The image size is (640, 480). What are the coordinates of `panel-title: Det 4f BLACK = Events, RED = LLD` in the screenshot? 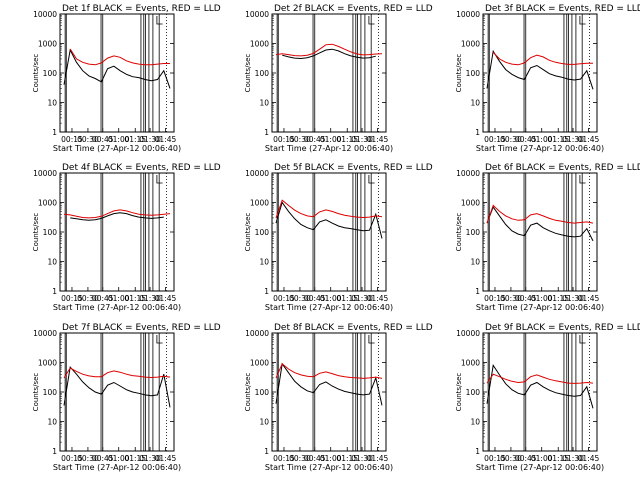 It's located at (141, 168).